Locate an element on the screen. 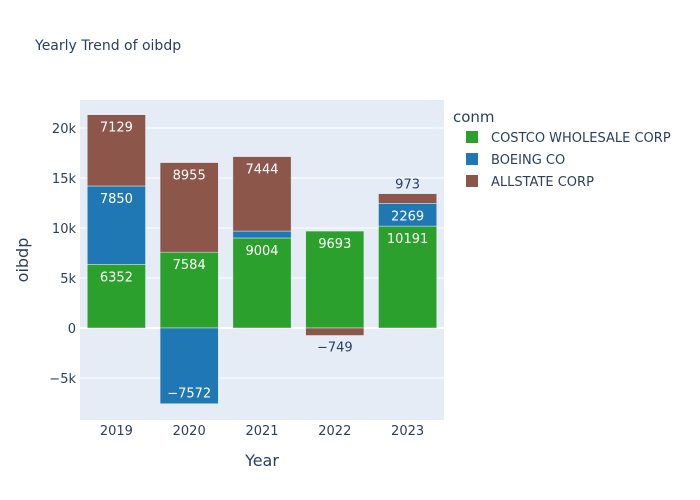 This screenshot has height=500, width=700. y-tick-label: 5k is located at coordinates (68, 279).